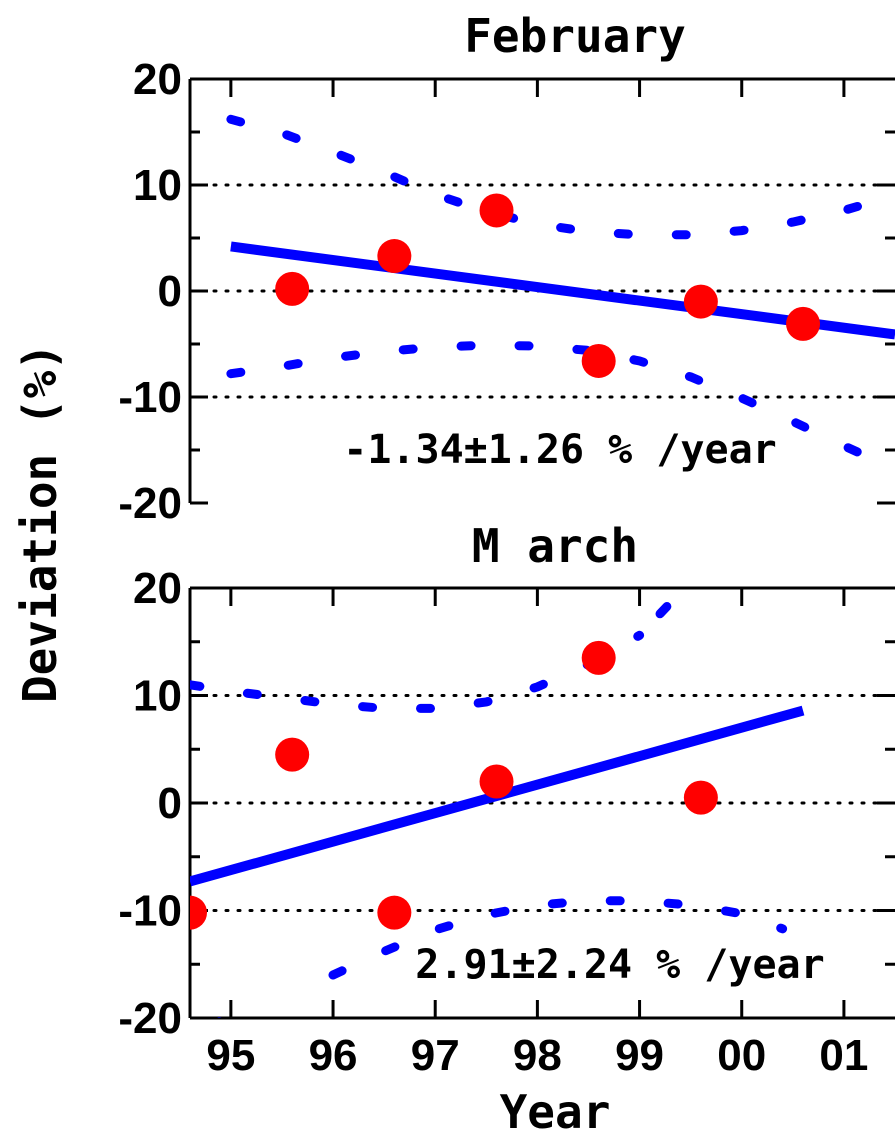  Describe the element at coordinates (559, 450) in the screenshot. I see `trend-annotation-february: -1.34±1.26 % /year` at that location.